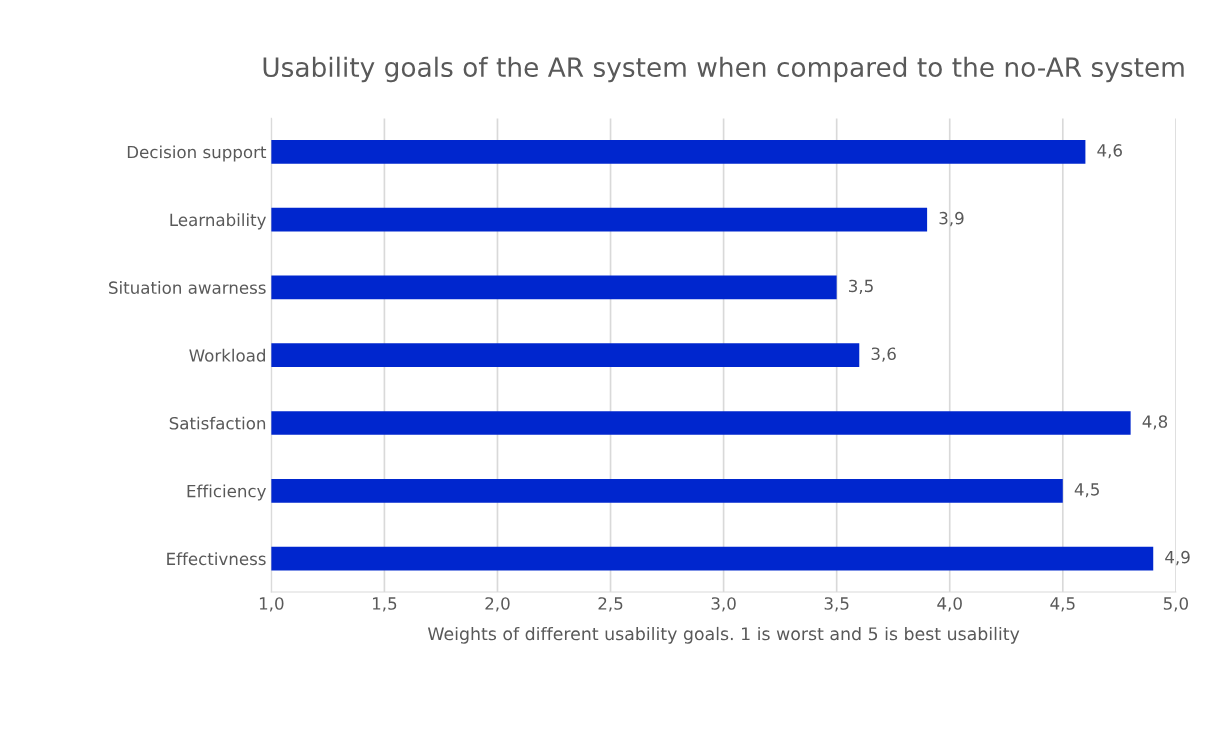 This screenshot has height=740, width=1206. Describe the element at coordinates (949, 604) in the screenshot. I see `x-tick-label: 4,0` at that location.